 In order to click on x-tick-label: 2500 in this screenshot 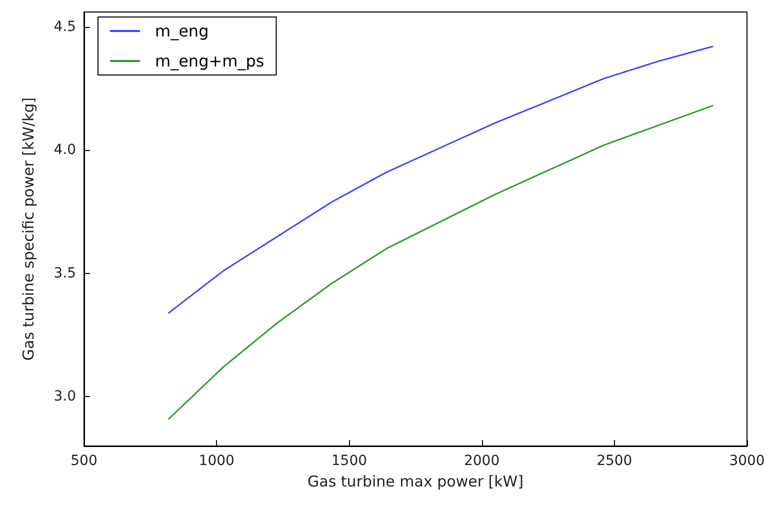, I will do `click(614, 461)`.